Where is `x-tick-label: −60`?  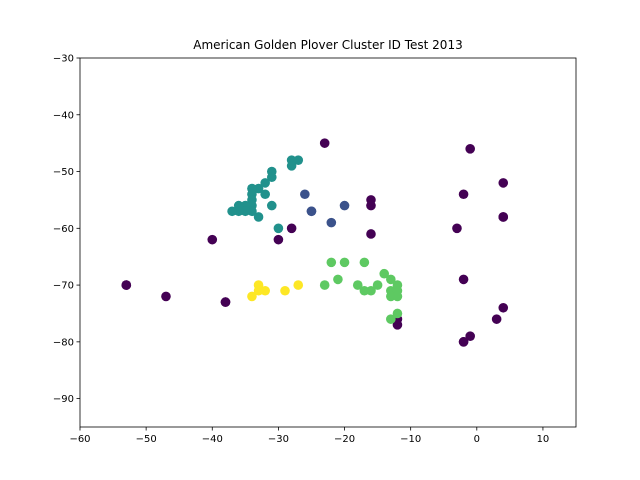
x-tick-label: −60 is located at coordinates (79, 439).